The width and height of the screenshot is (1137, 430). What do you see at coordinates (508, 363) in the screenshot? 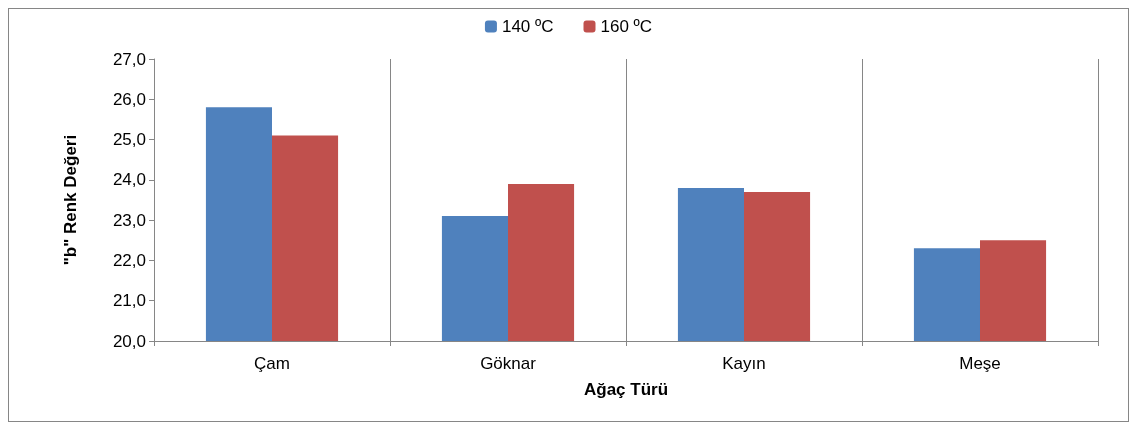
I see `x-tick-label: Göknar` at bounding box center [508, 363].